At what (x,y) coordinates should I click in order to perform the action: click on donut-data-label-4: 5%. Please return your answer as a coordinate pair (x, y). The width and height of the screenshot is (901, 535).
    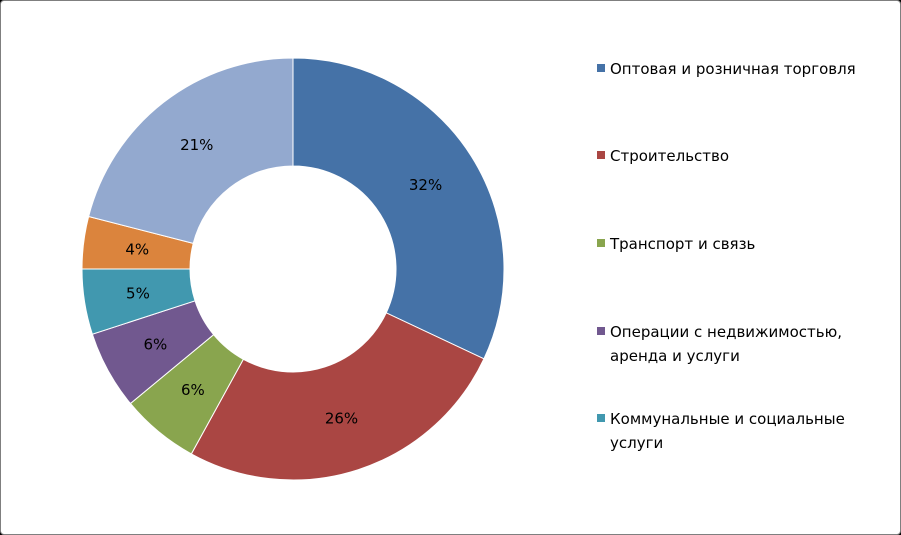
    Looking at the image, I should click on (138, 294).